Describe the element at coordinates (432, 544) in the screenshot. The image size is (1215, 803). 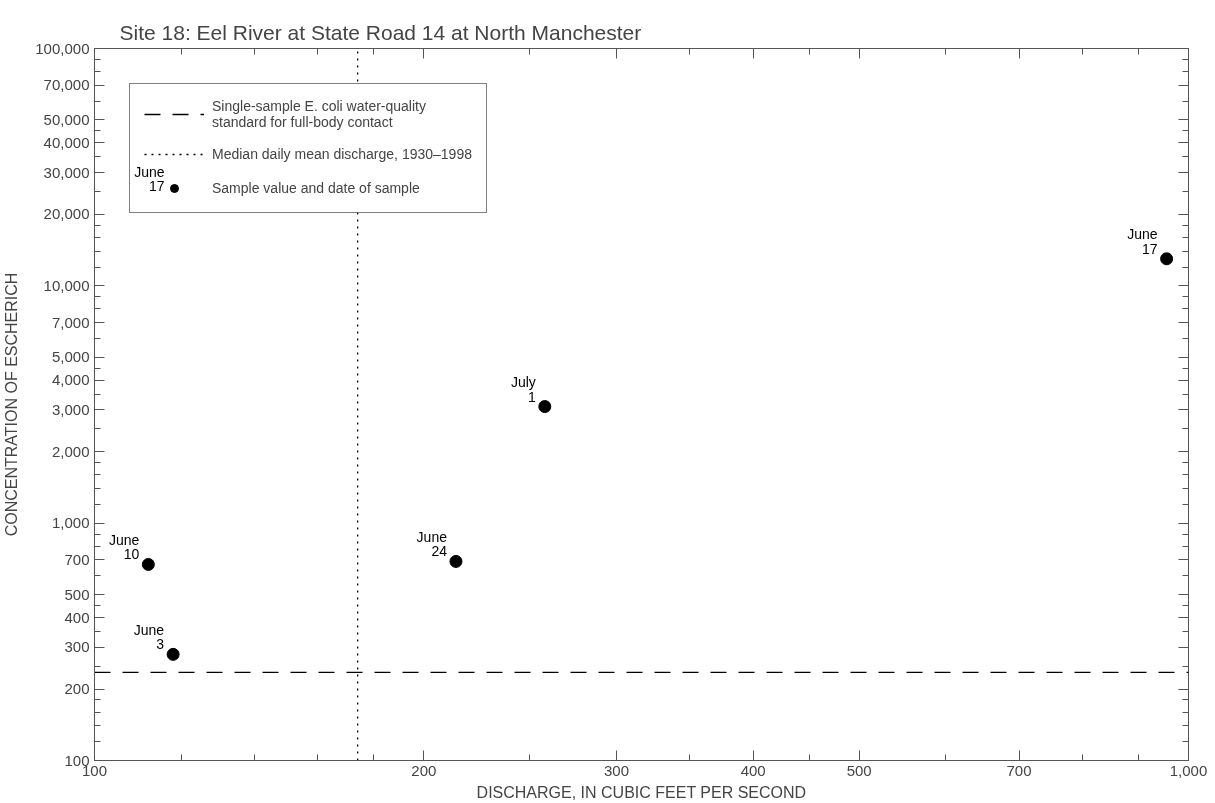
I see `data-label: June 24` at that location.